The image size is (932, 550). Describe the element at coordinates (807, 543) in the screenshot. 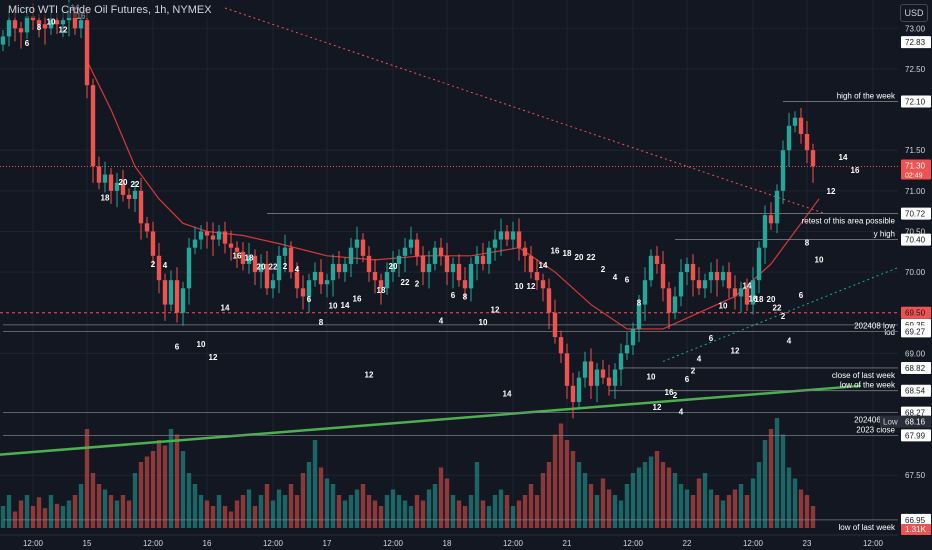

I see `time-tick: 23` at that location.